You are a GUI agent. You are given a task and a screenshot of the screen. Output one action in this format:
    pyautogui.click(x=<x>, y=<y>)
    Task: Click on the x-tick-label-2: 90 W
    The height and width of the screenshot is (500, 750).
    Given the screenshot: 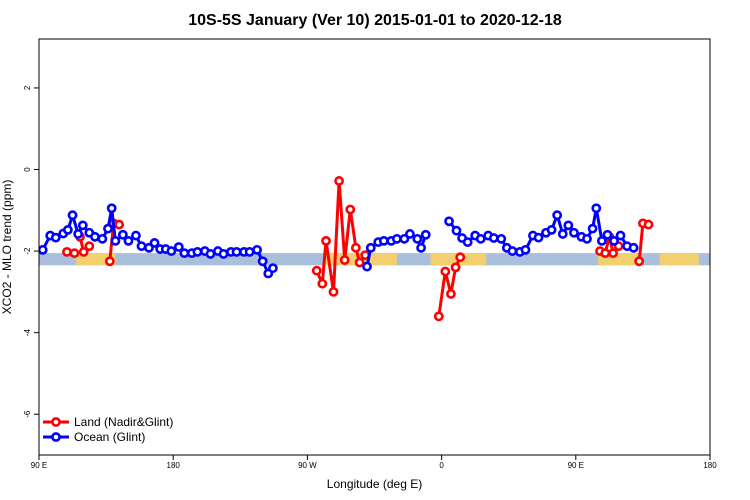 What is the action you would take?
    pyautogui.click(x=307, y=465)
    